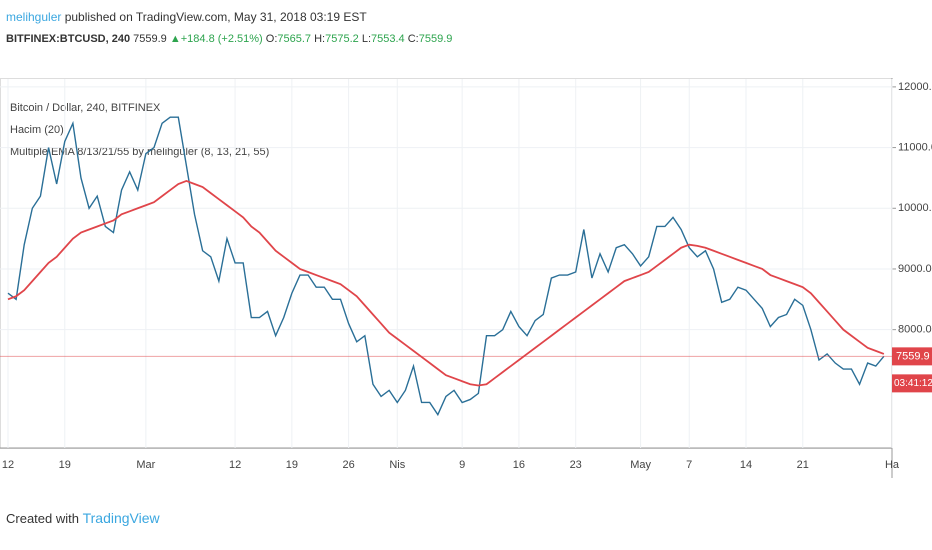 The width and height of the screenshot is (932, 550). I want to click on x-tick-label: Ha, so click(892, 465).